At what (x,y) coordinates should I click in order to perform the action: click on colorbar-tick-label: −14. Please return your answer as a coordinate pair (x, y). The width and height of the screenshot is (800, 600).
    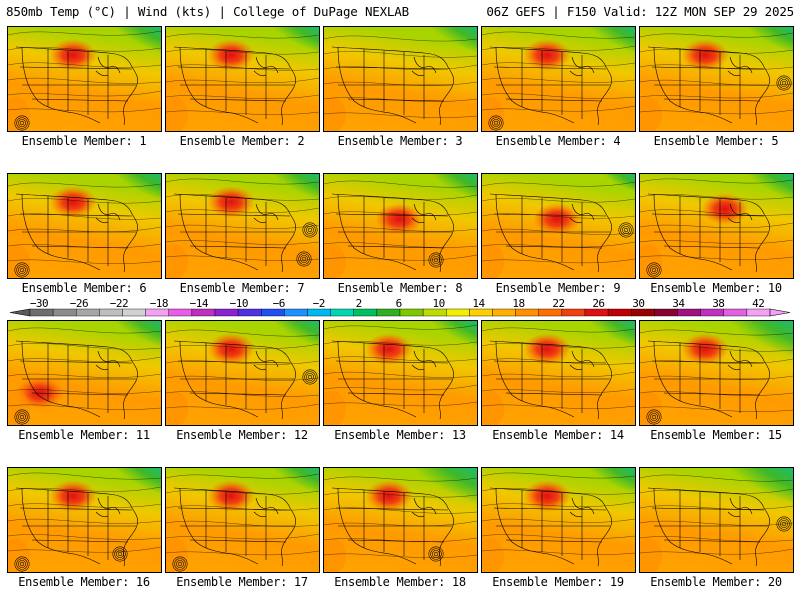
    Looking at the image, I should click on (199, 303).